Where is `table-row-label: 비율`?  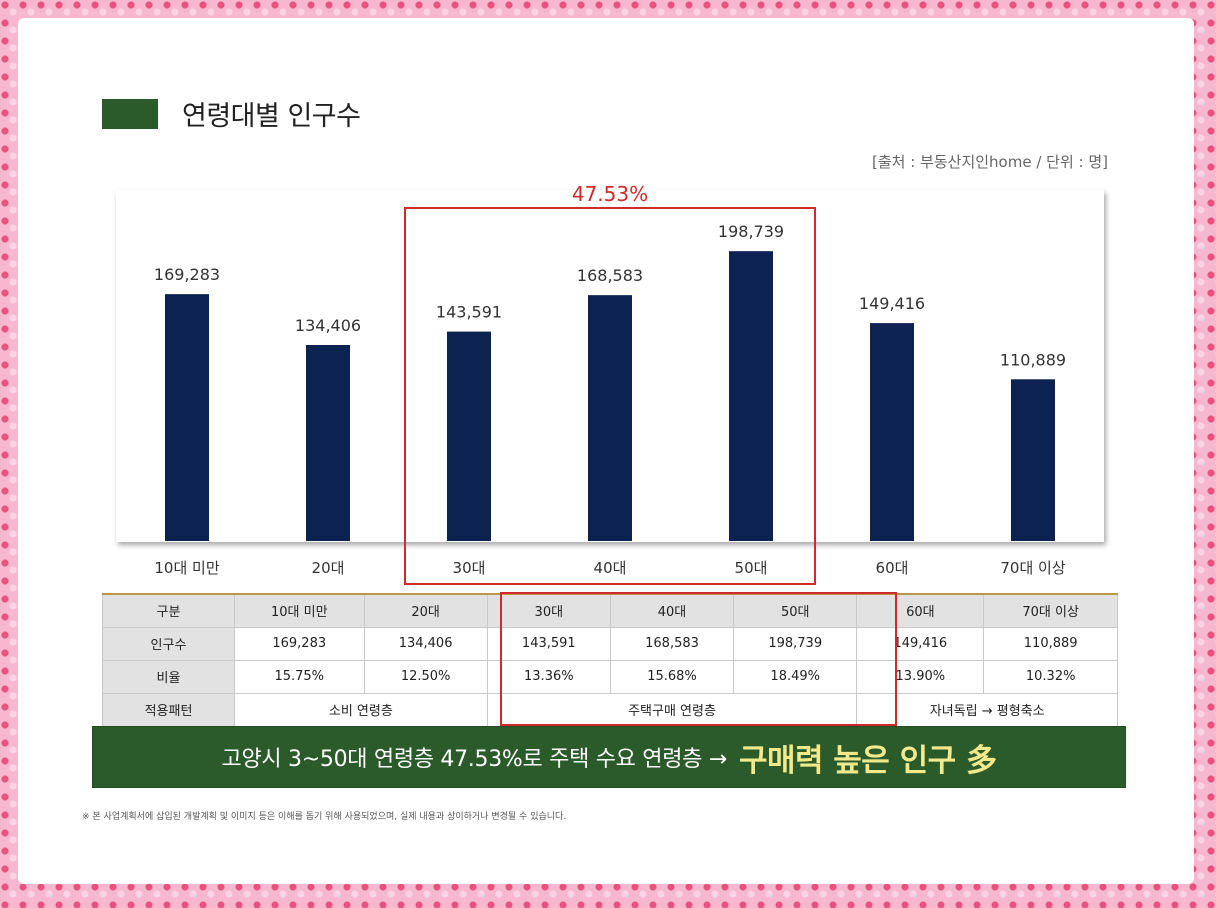 table-row-label: 비율 is located at coordinates (168, 676).